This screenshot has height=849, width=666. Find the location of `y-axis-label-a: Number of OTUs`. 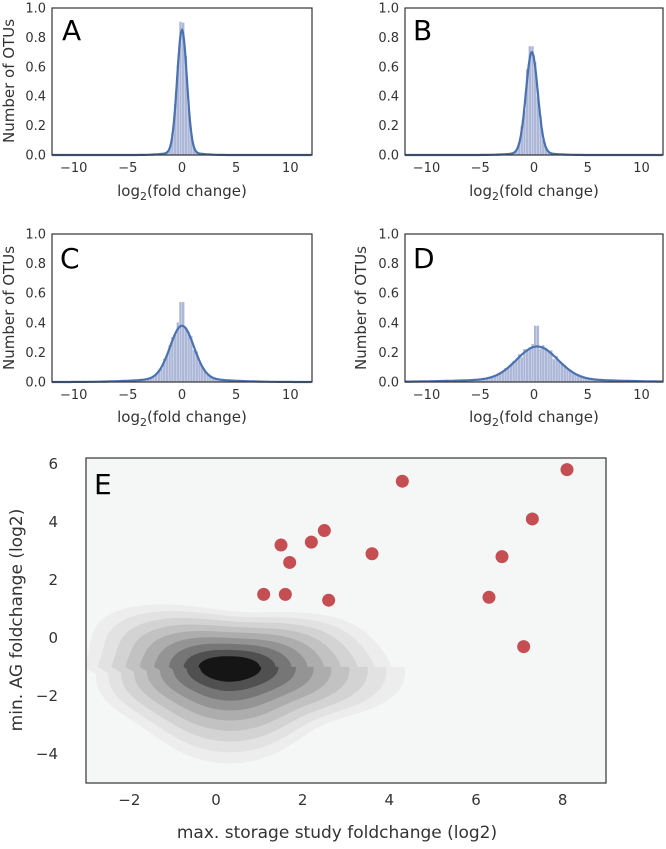

y-axis-label-a: Number of OTUs is located at coordinates (9, 81).